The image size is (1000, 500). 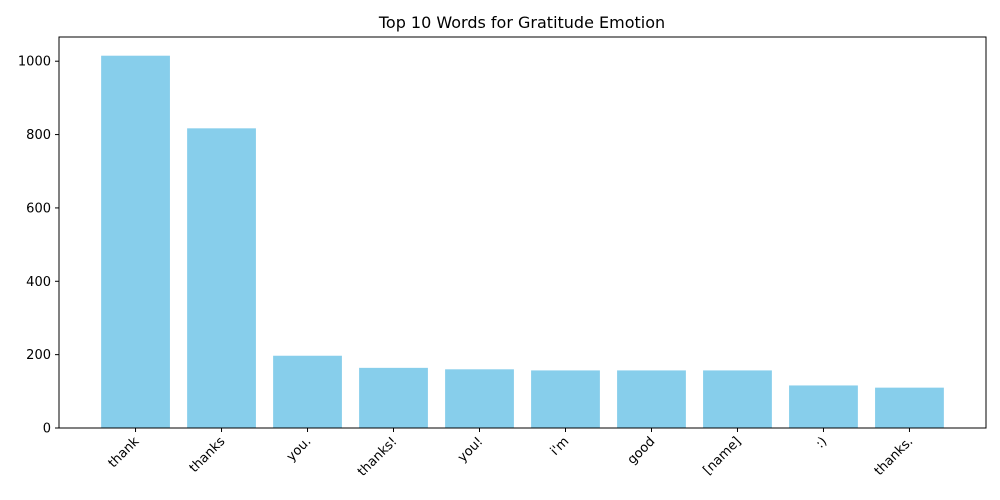 What do you see at coordinates (821, 442) in the screenshot?
I see `x-tick-label-8: :)` at bounding box center [821, 442].